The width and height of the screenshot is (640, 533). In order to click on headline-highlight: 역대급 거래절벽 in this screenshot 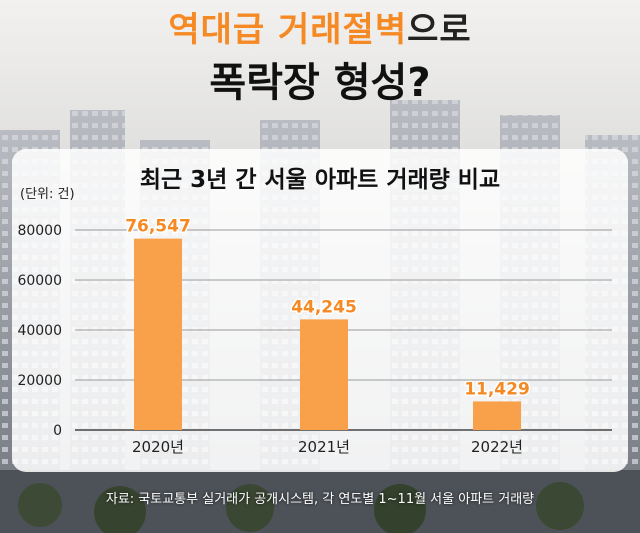, I will do `click(288, 30)`.